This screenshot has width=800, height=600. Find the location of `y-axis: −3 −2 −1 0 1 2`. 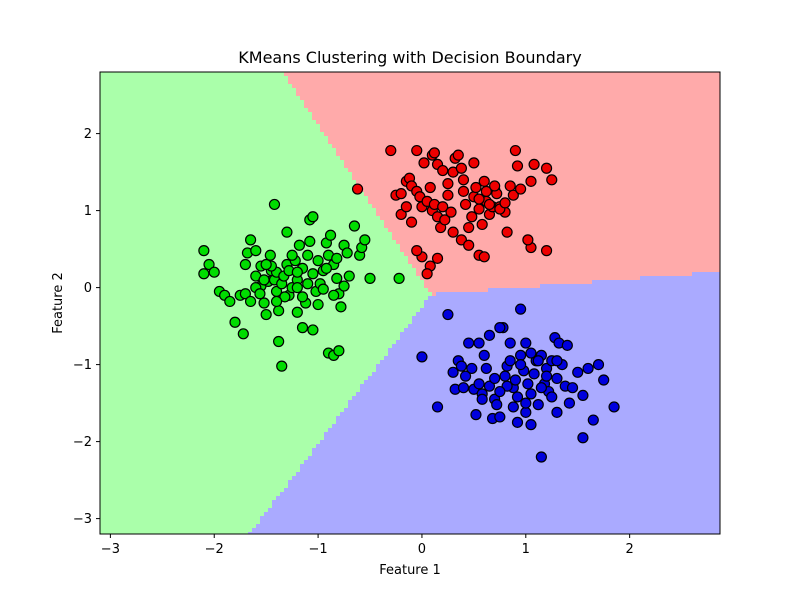

y-axis: −3 −2 −1 0 1 2 is located at coordinates (86, 327).